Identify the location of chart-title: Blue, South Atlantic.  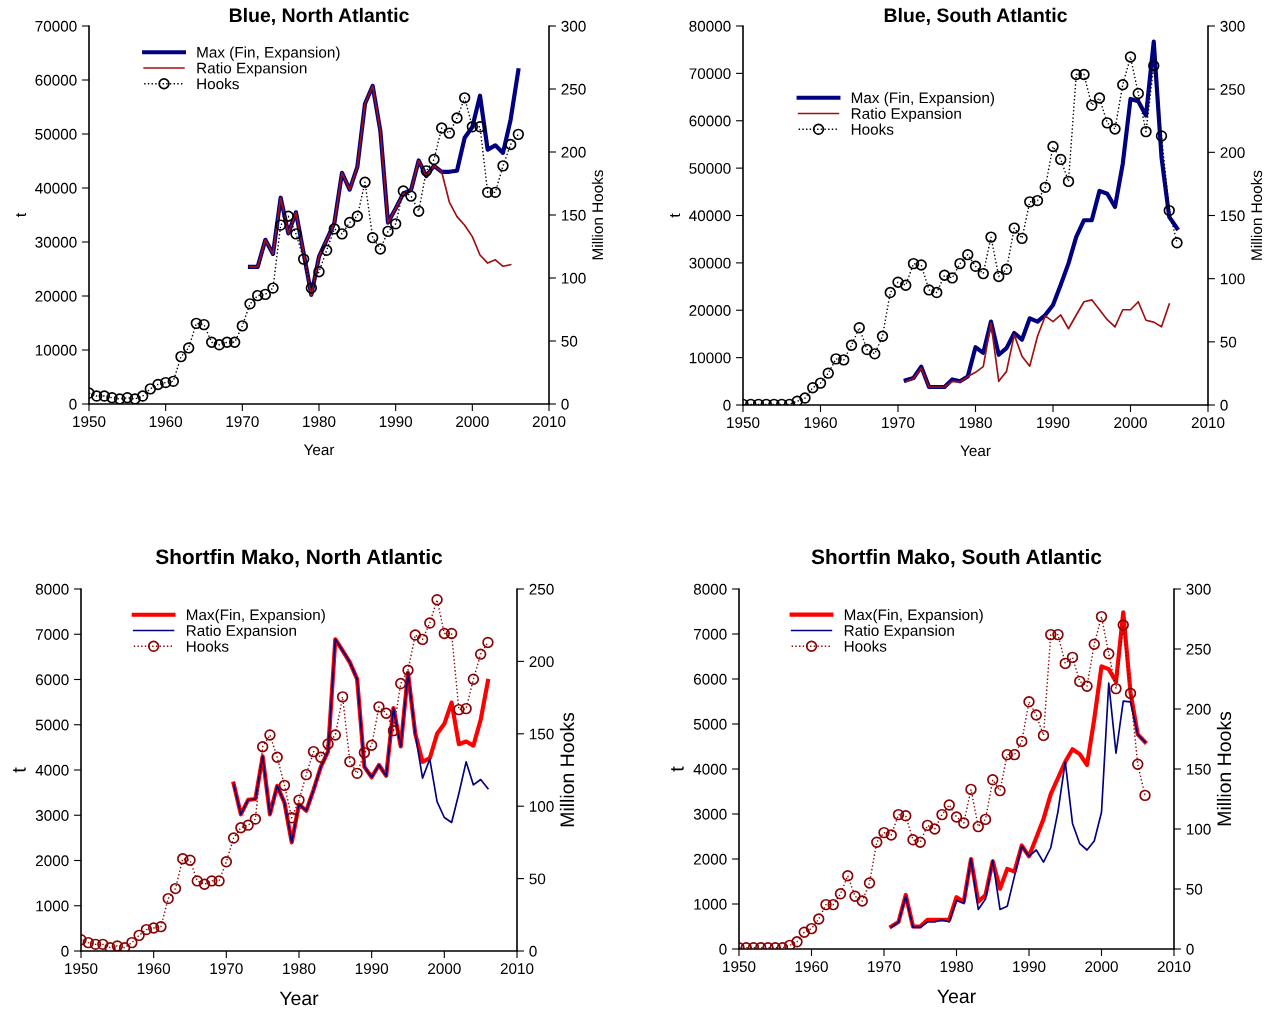
(975, 16).